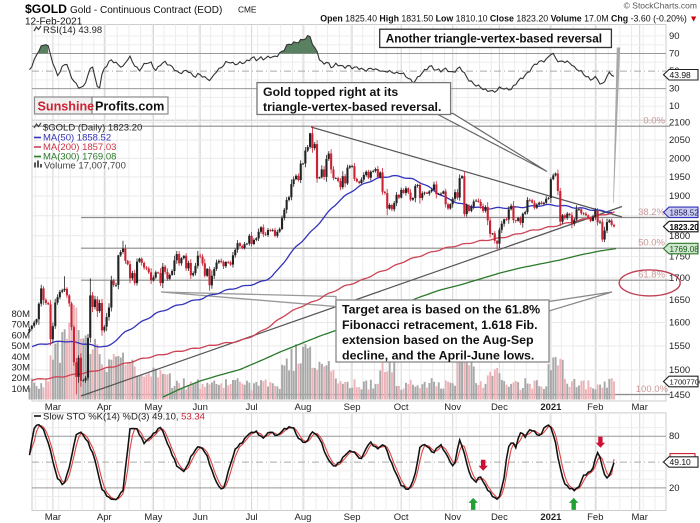  I want to click on svg-text: 1650, so click(679, 300).